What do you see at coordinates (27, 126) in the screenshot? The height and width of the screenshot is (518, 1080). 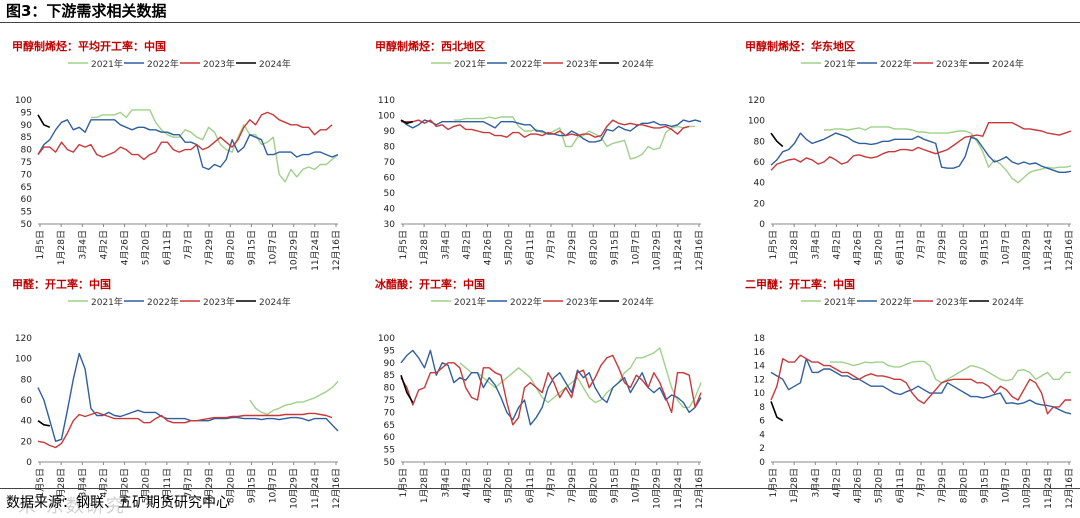 I see `y-tick-label: 90` at bounding box center [27, 126].